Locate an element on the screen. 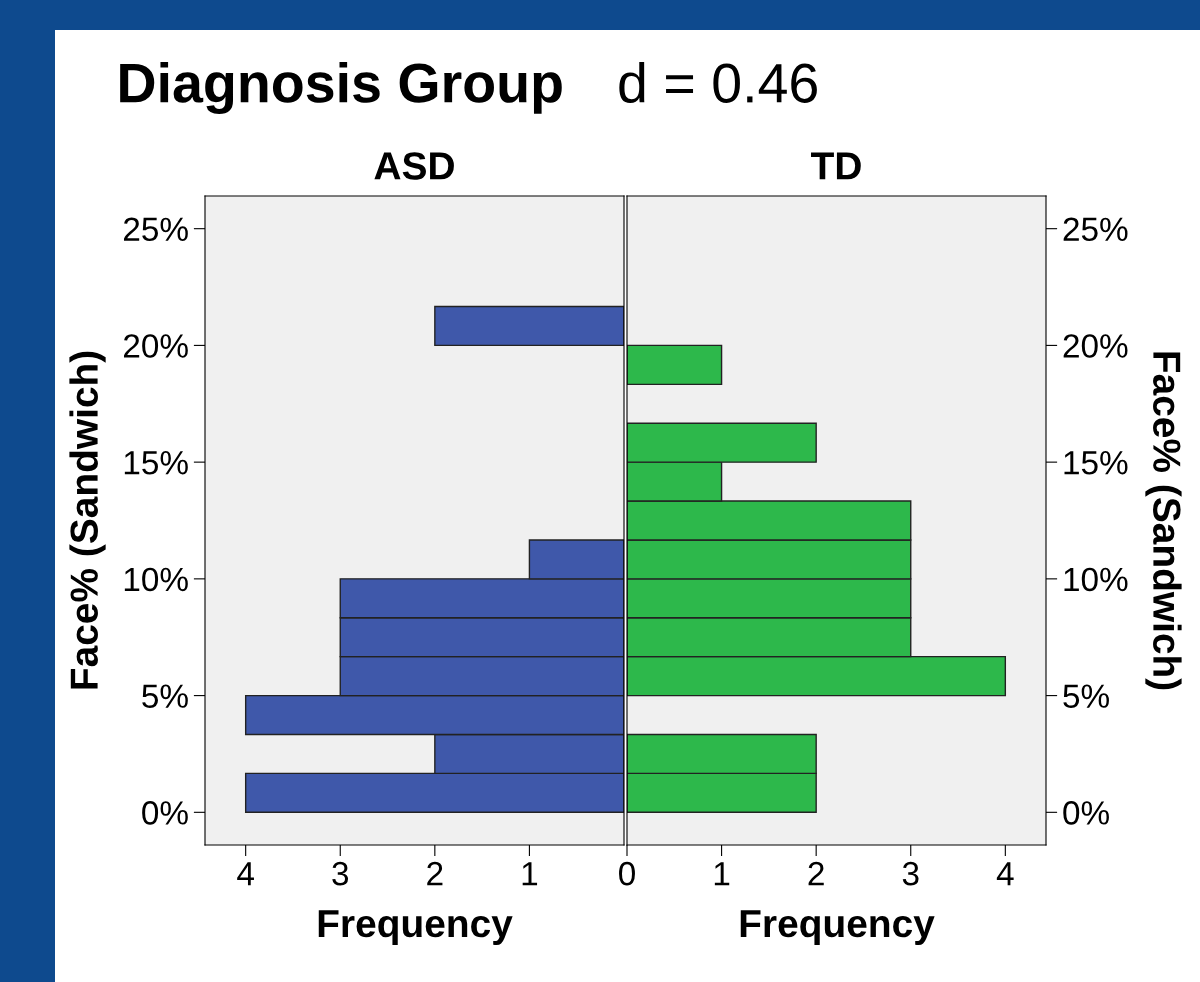  chart-title: ASD is located at coordinates (414, 166).